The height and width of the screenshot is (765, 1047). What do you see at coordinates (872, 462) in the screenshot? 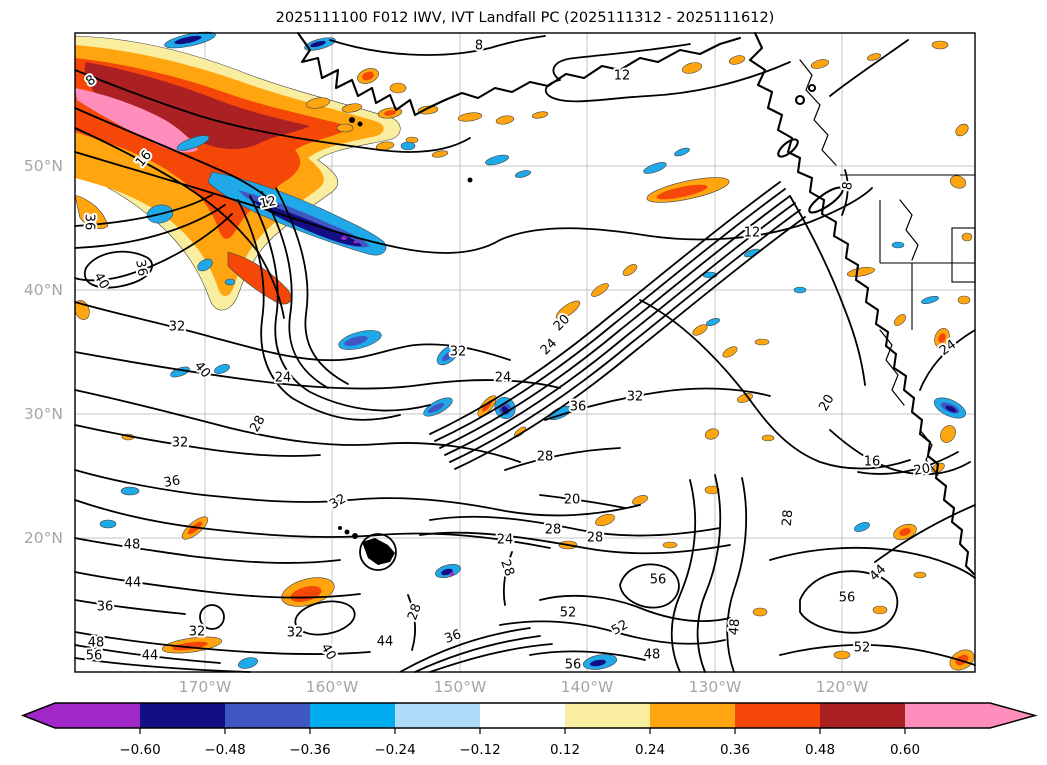
I see `contour-value-label: 16` at bounding box center [872, 462].